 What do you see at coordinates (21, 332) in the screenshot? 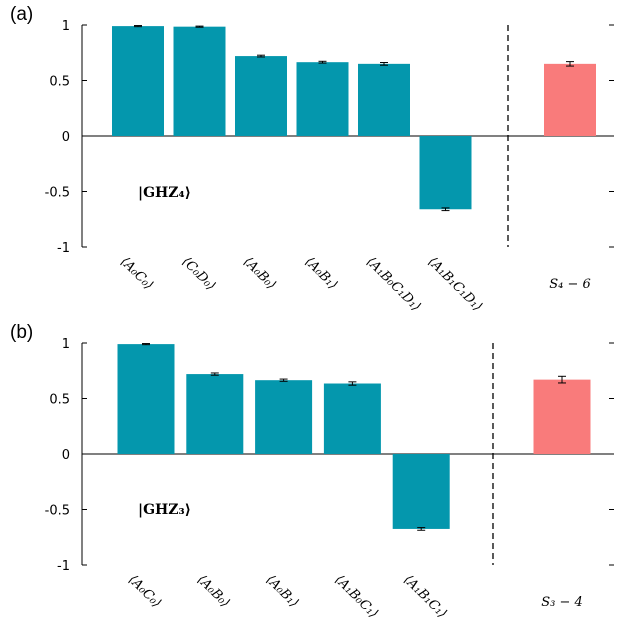
I see `panel-label: (b)` at bounding box center [21, 332].